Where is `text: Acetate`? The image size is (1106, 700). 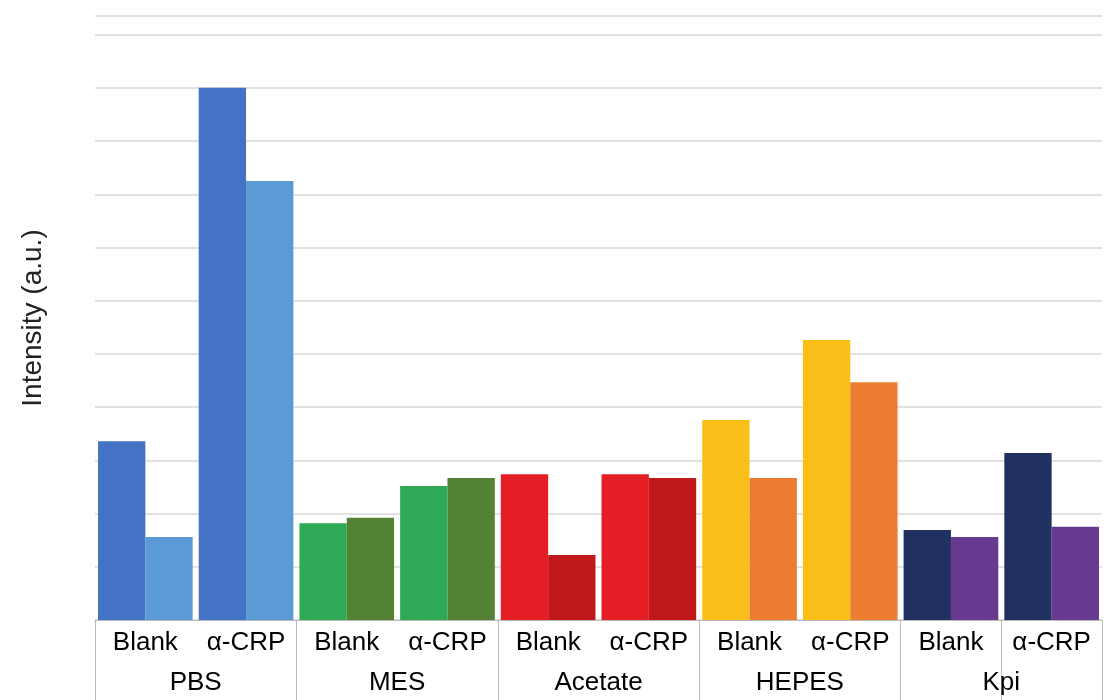 text: Acetate is located at coordinates (598, 681).